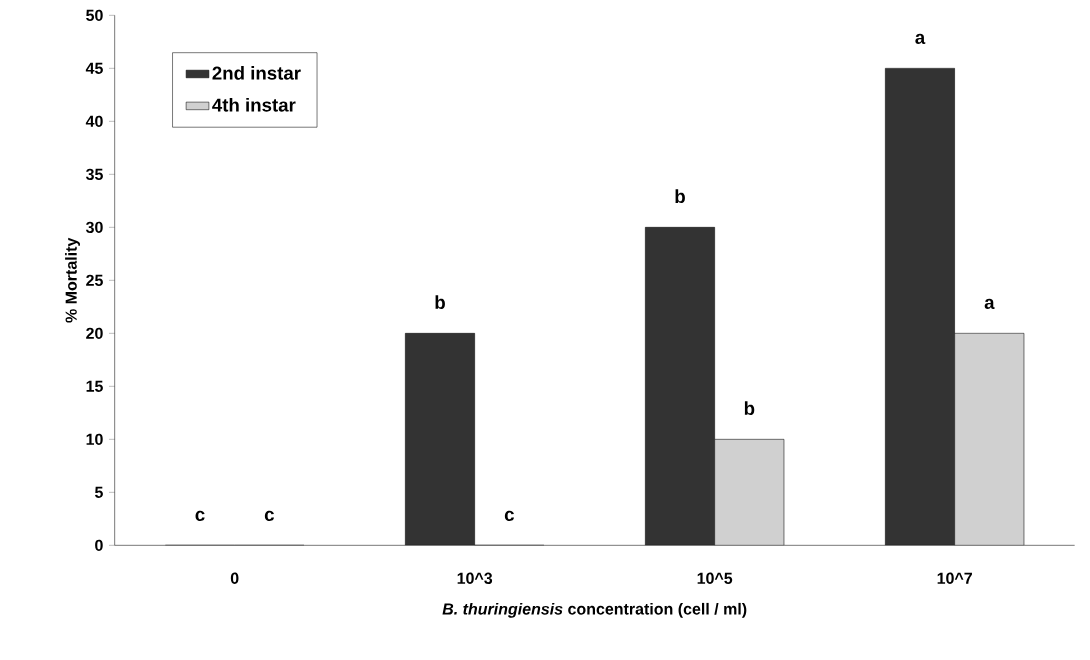 The height and width of the screenshot is (660, 1090). What do you see at coordinates (954, 578) in the screenshot?
I see `x-tick-label: 10^7` at bounding box center [954, 578].